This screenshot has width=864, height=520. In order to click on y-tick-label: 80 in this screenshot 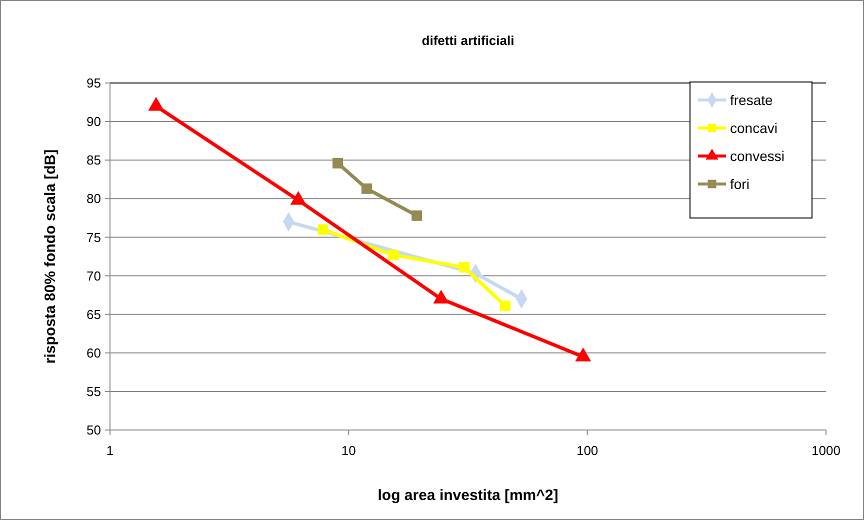, I will do `click(93, 198)`.